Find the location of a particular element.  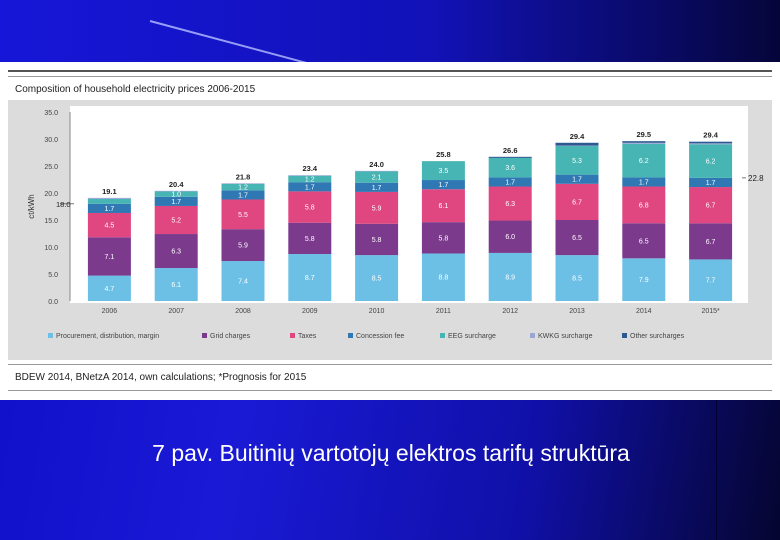

legend-label: Procurement, distribution, margin is located at coordinates (107, 336).